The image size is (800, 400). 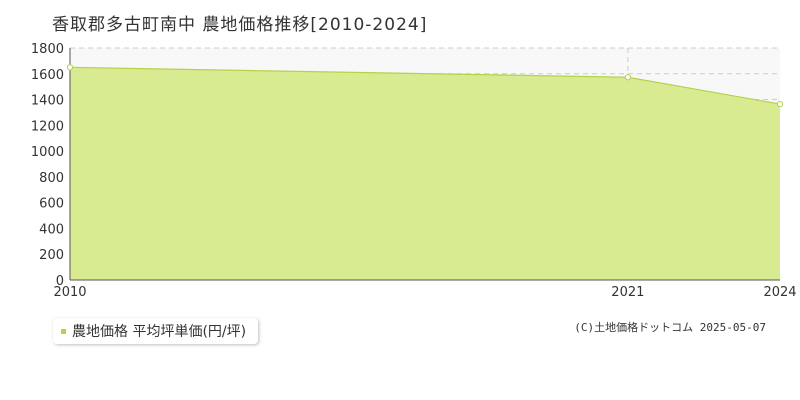 What do you see at coordinates (779, 292) in the screenshot?
I see `x-tick-label: 2024` at bounding box center [779, 292].